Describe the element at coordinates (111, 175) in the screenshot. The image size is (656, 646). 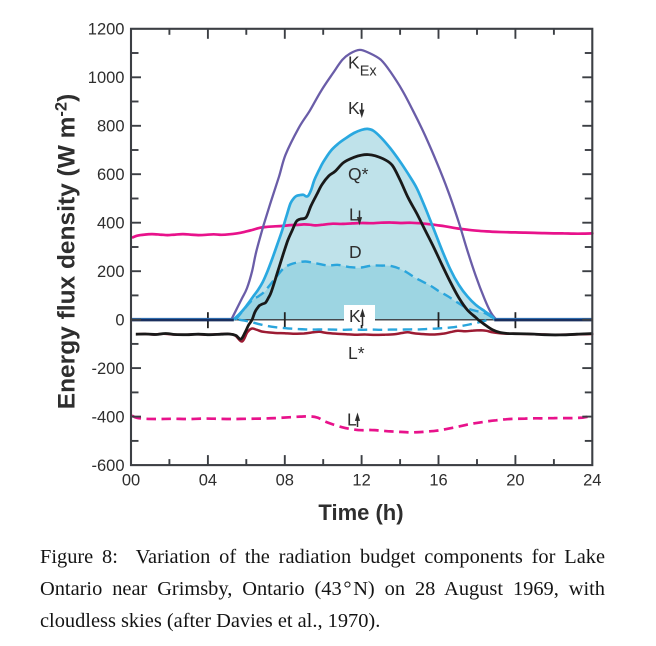
I see `svg-text: 600` at that location.